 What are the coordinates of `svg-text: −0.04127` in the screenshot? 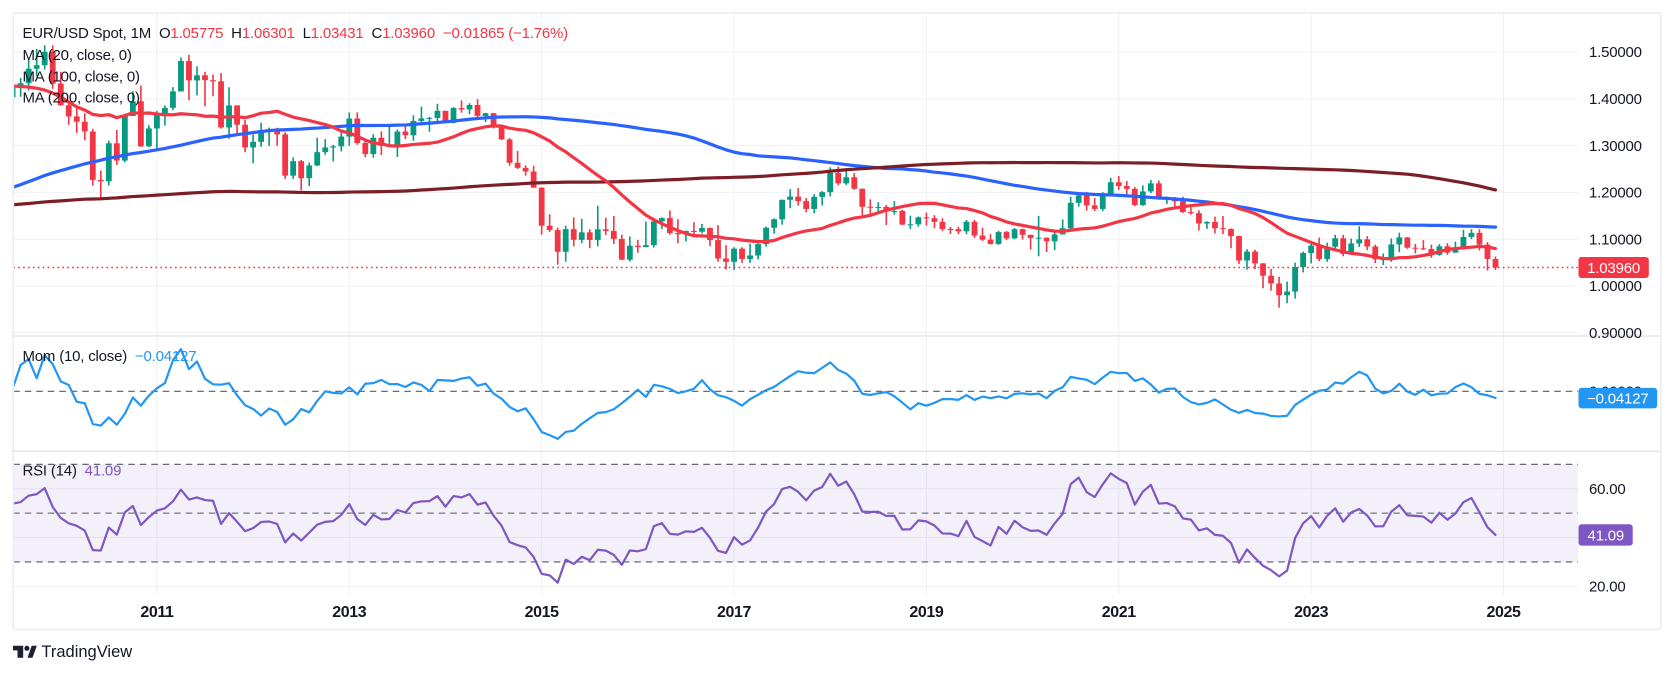 It's located at (1617, 398).